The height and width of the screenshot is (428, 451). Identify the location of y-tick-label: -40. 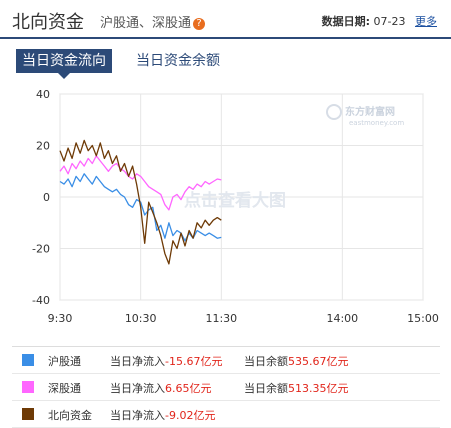
(41, 300).